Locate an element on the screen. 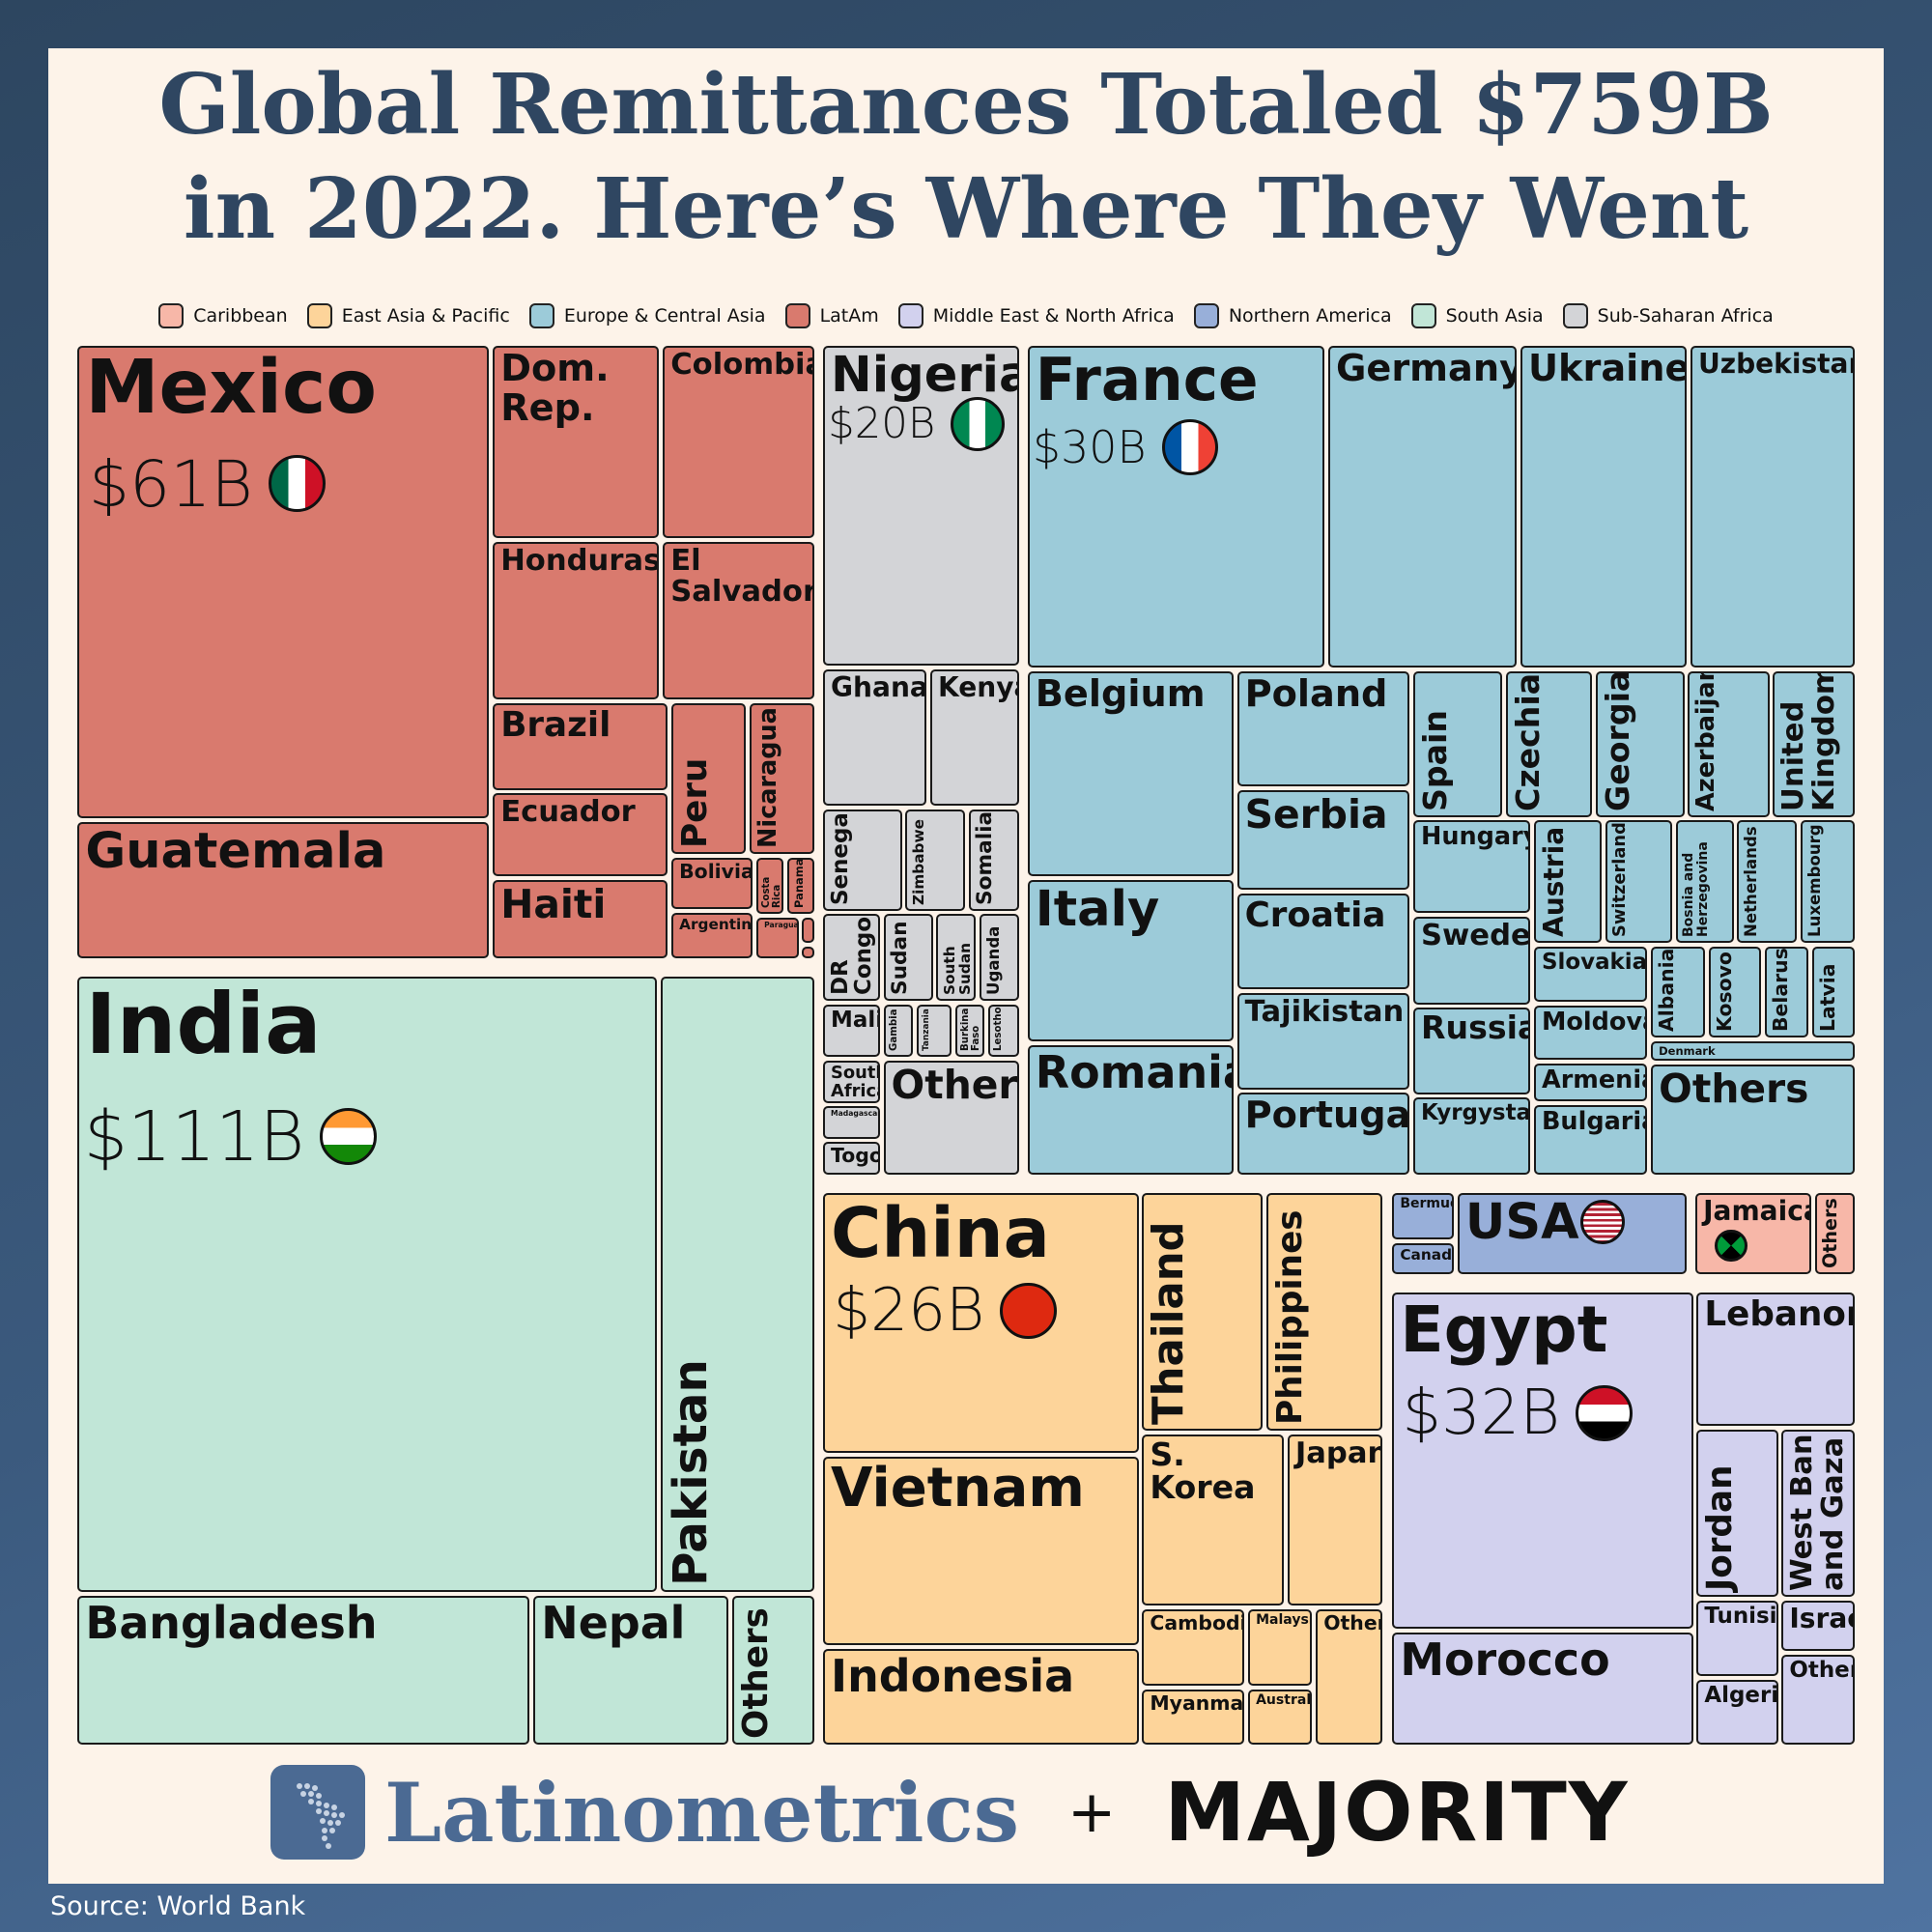  cell-label: Brazil is located at coordinates (555, 725).